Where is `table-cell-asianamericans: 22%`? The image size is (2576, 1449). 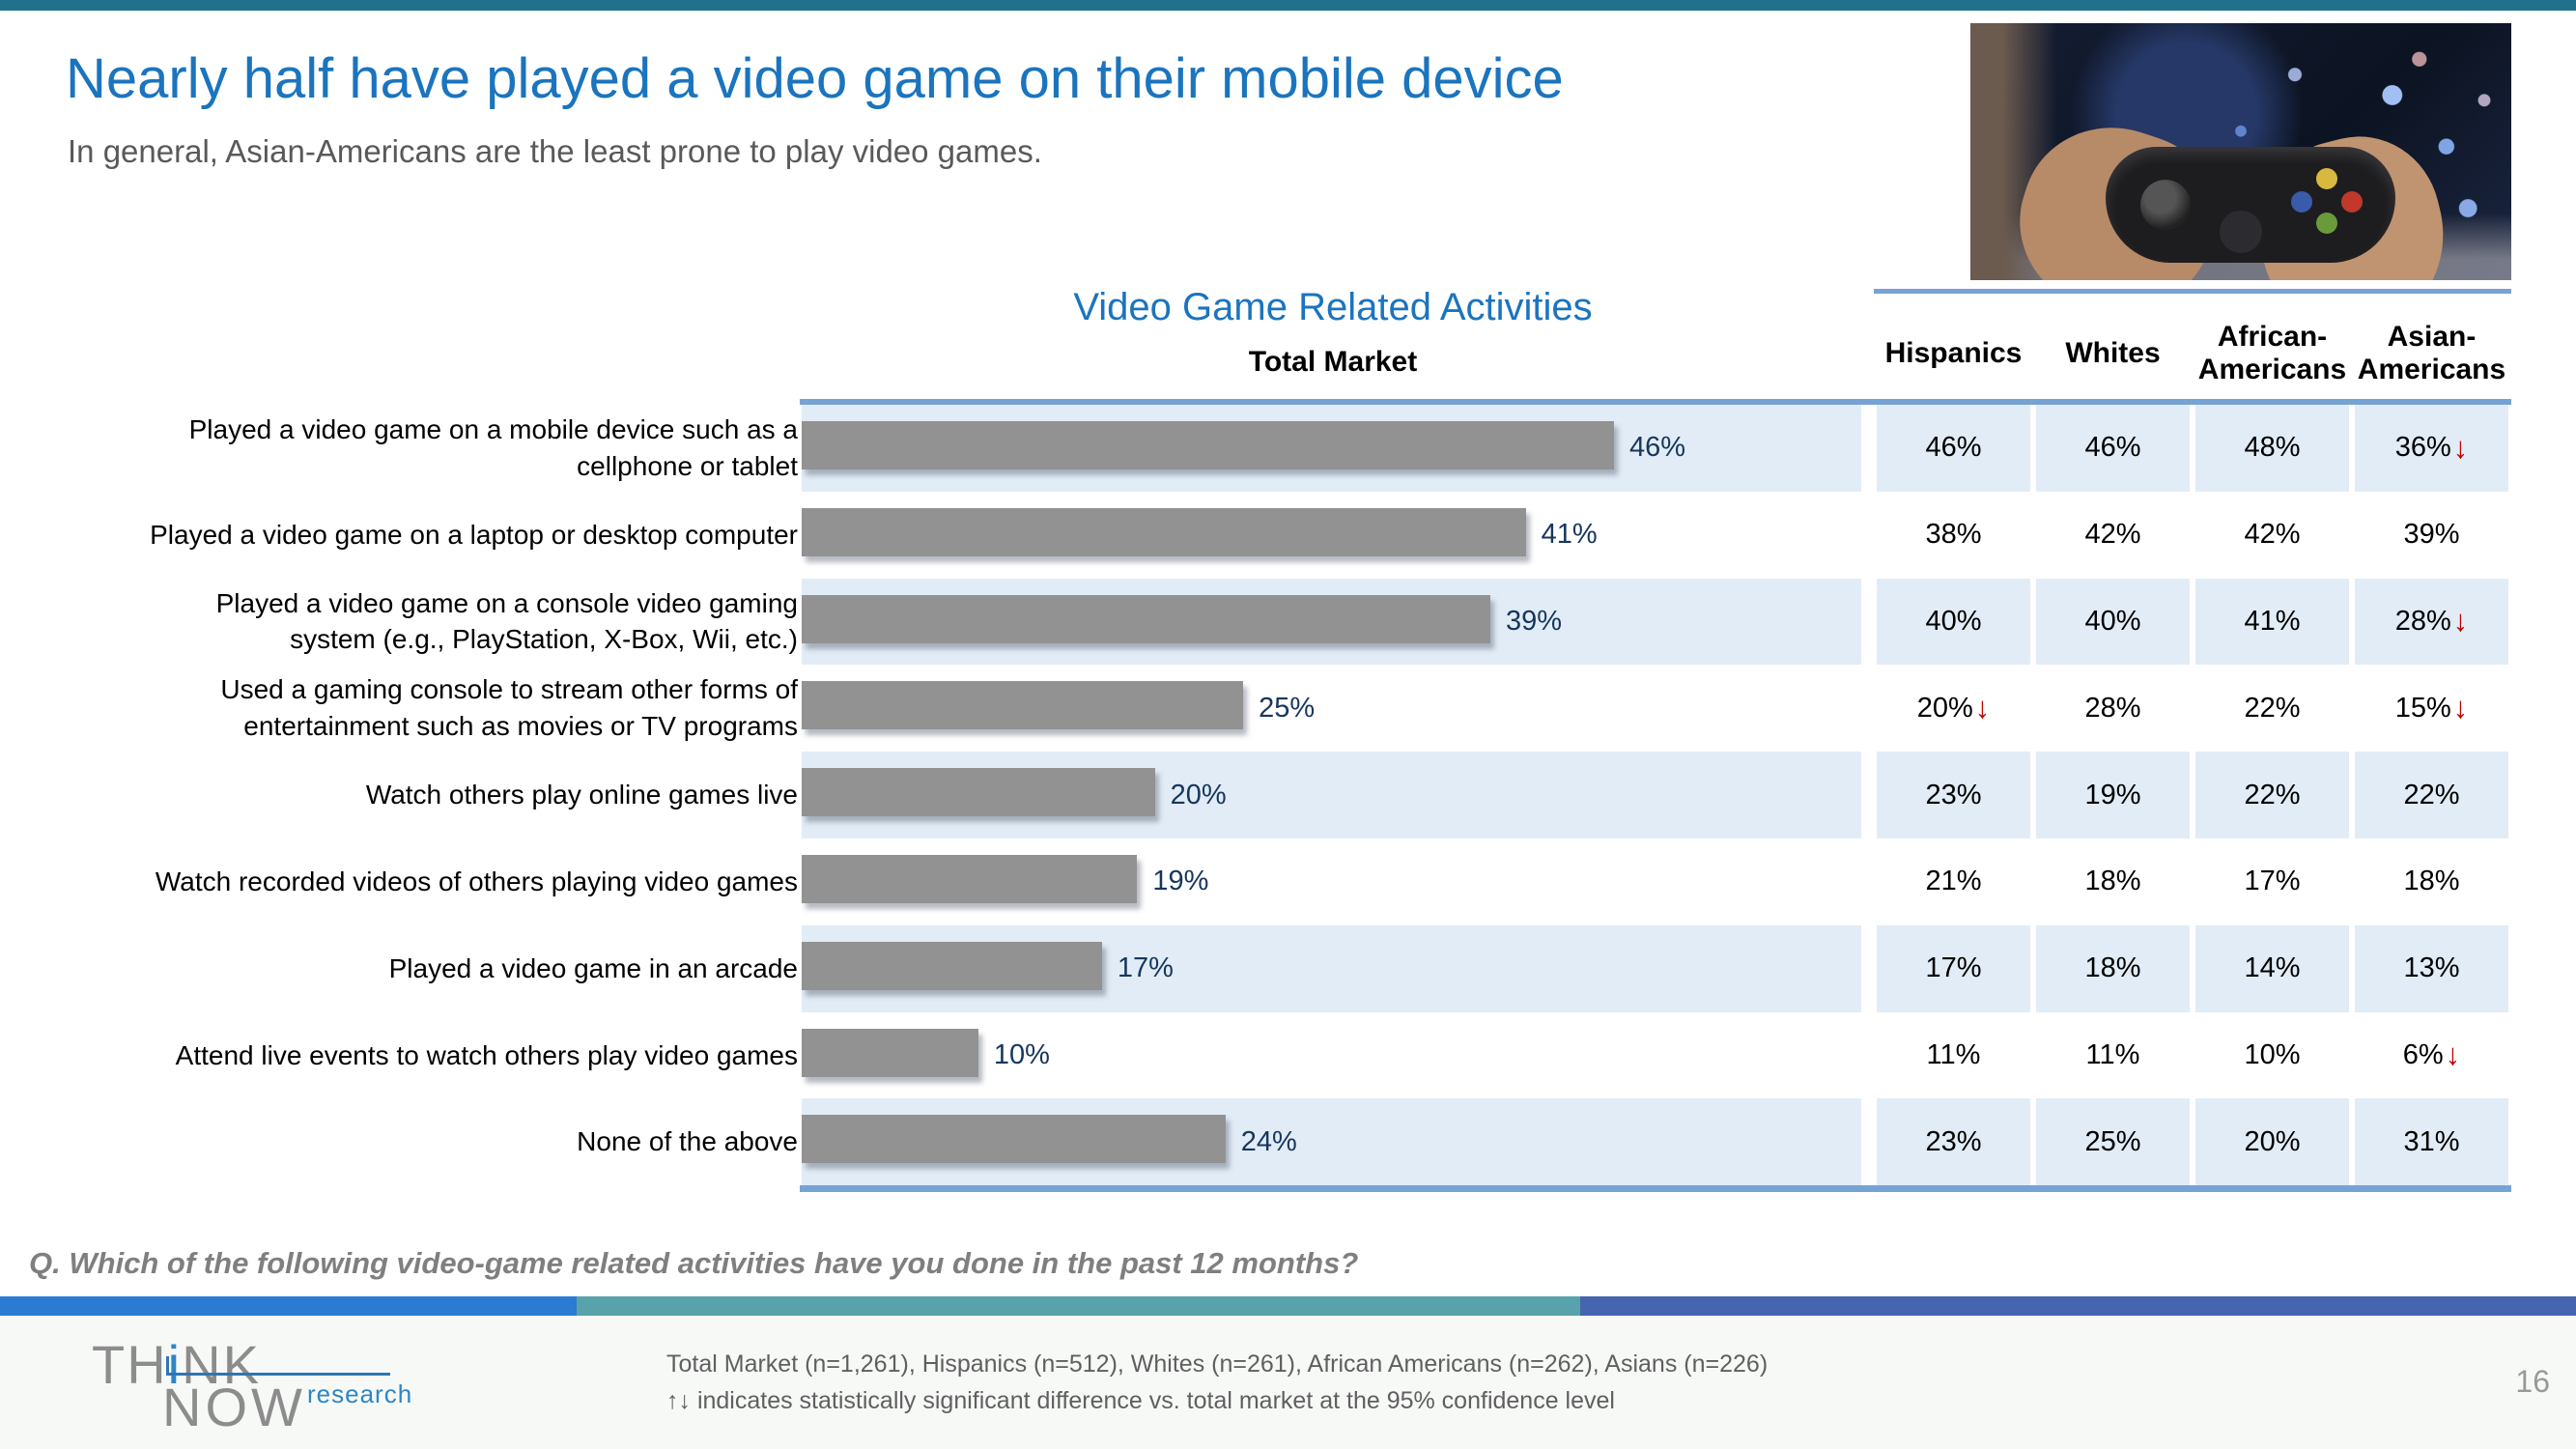
table-cell-asianamericans: 22% is located at coordinates (2431, 795).